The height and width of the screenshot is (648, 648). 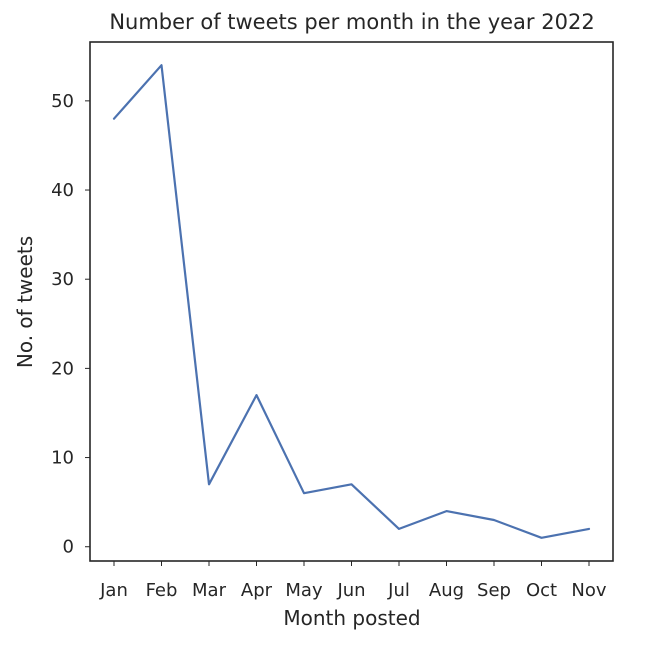 I want to click on y-tick-label: 30, so click(x=62, y=279).